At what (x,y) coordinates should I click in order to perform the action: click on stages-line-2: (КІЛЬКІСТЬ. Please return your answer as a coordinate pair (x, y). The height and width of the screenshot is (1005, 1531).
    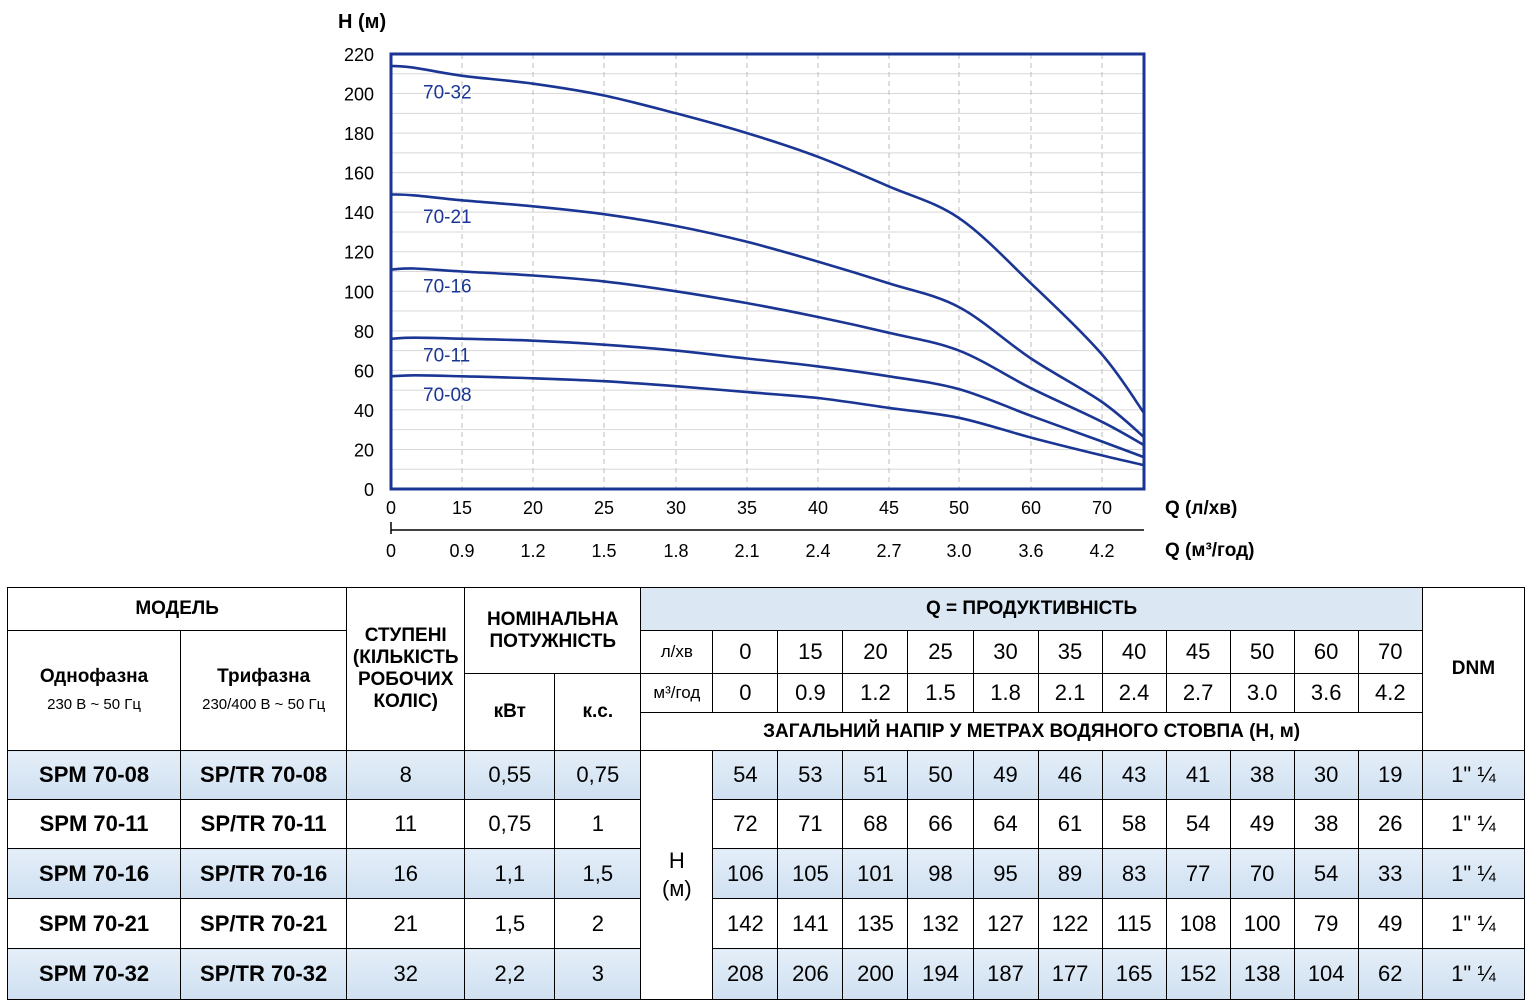
    Looking at the image, I should click on (405, 657).